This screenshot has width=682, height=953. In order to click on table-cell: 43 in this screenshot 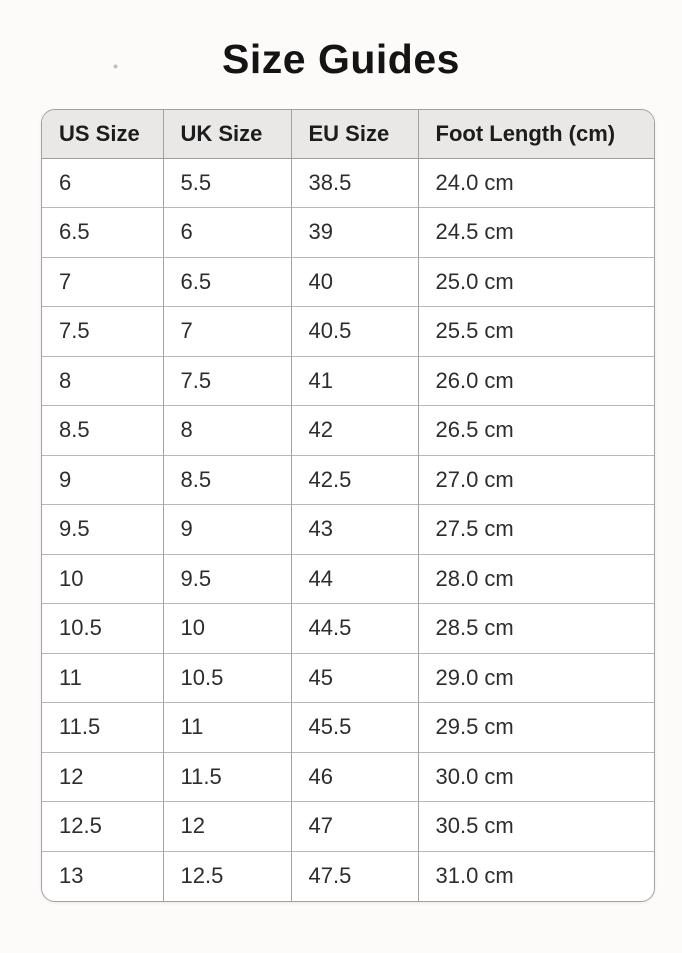, I will do `click(355, 529)`.